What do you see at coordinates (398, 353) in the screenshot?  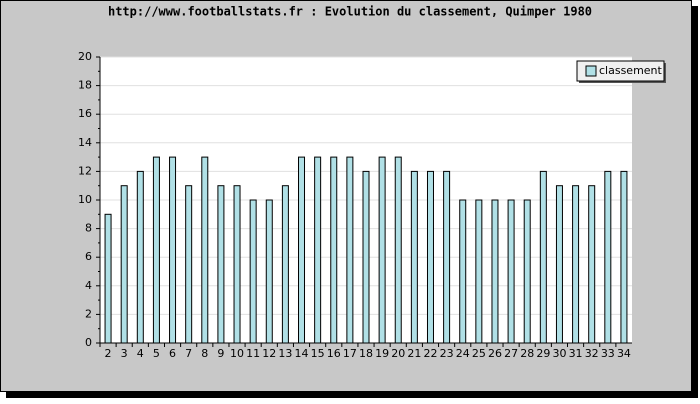 I see `x-tick-label: 20` at bounding box center [398, 353].